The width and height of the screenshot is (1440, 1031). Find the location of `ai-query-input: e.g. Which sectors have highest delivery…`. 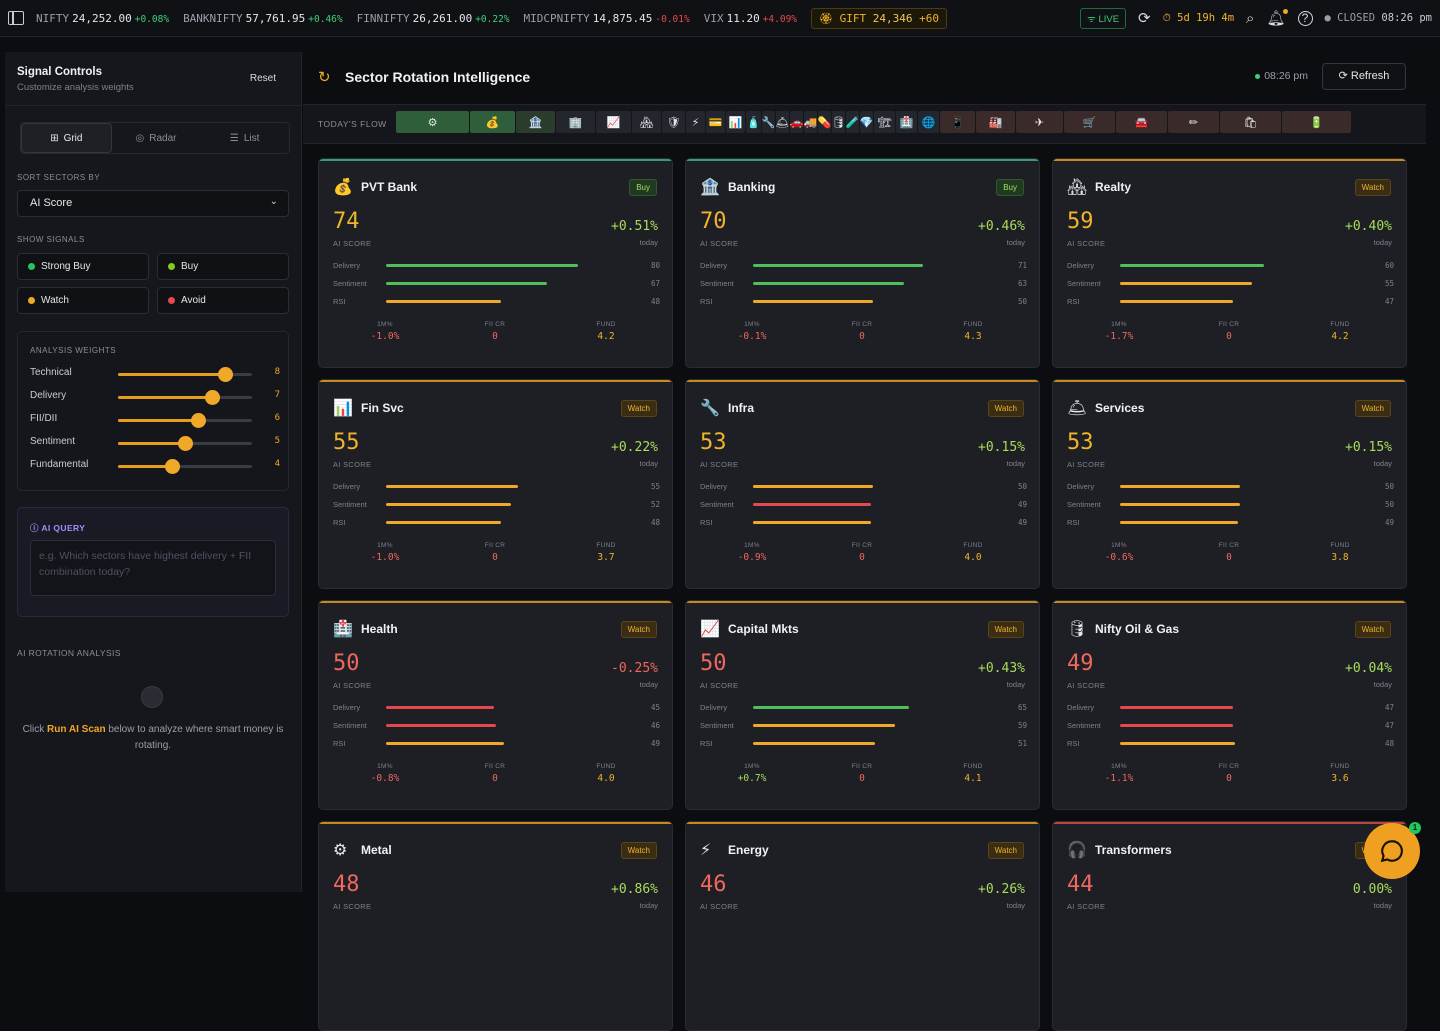

ai-query-input: e.g. Which sectors have highest delivery… is located at coordinates (153, 568).